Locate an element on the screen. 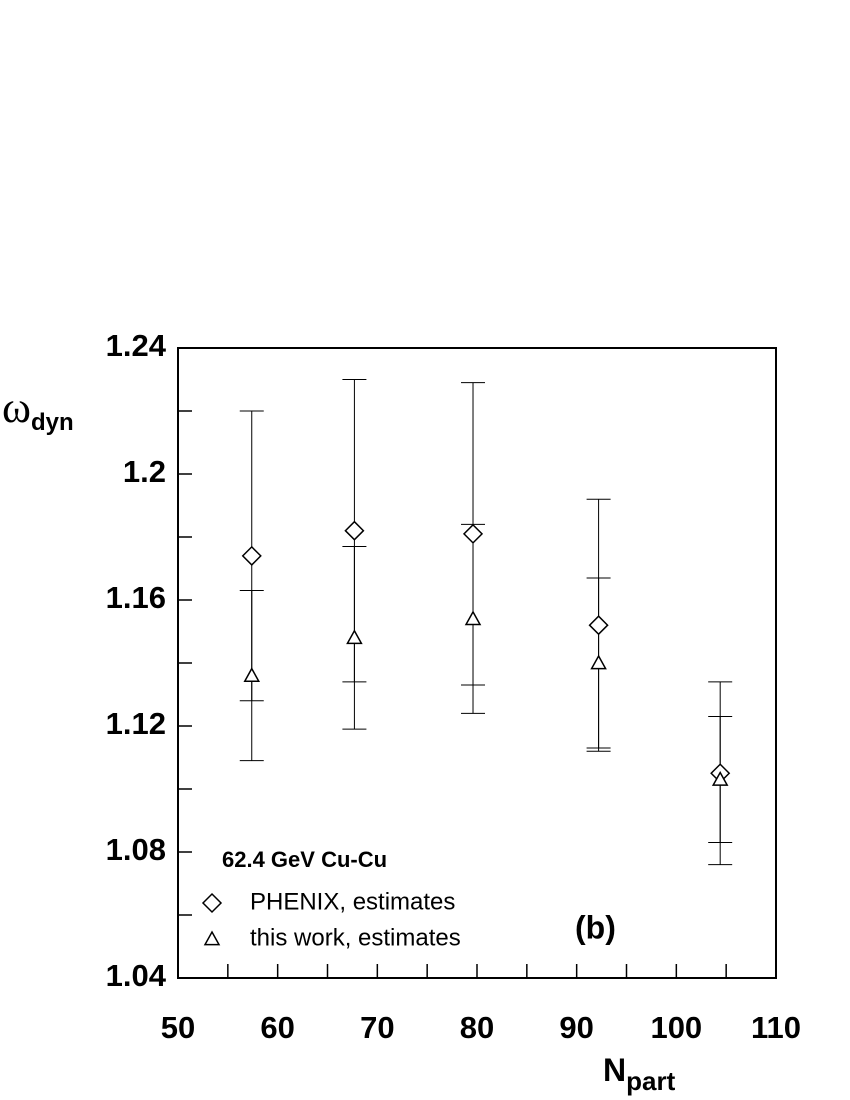  y-label-sub: dyn is located at coordinates (52, 422).